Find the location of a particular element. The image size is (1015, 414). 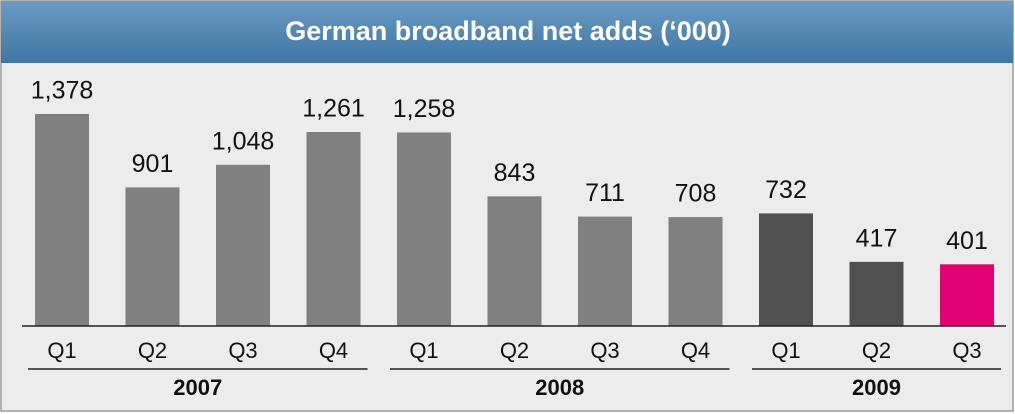

title-bar is located at coordinates (507, 32).